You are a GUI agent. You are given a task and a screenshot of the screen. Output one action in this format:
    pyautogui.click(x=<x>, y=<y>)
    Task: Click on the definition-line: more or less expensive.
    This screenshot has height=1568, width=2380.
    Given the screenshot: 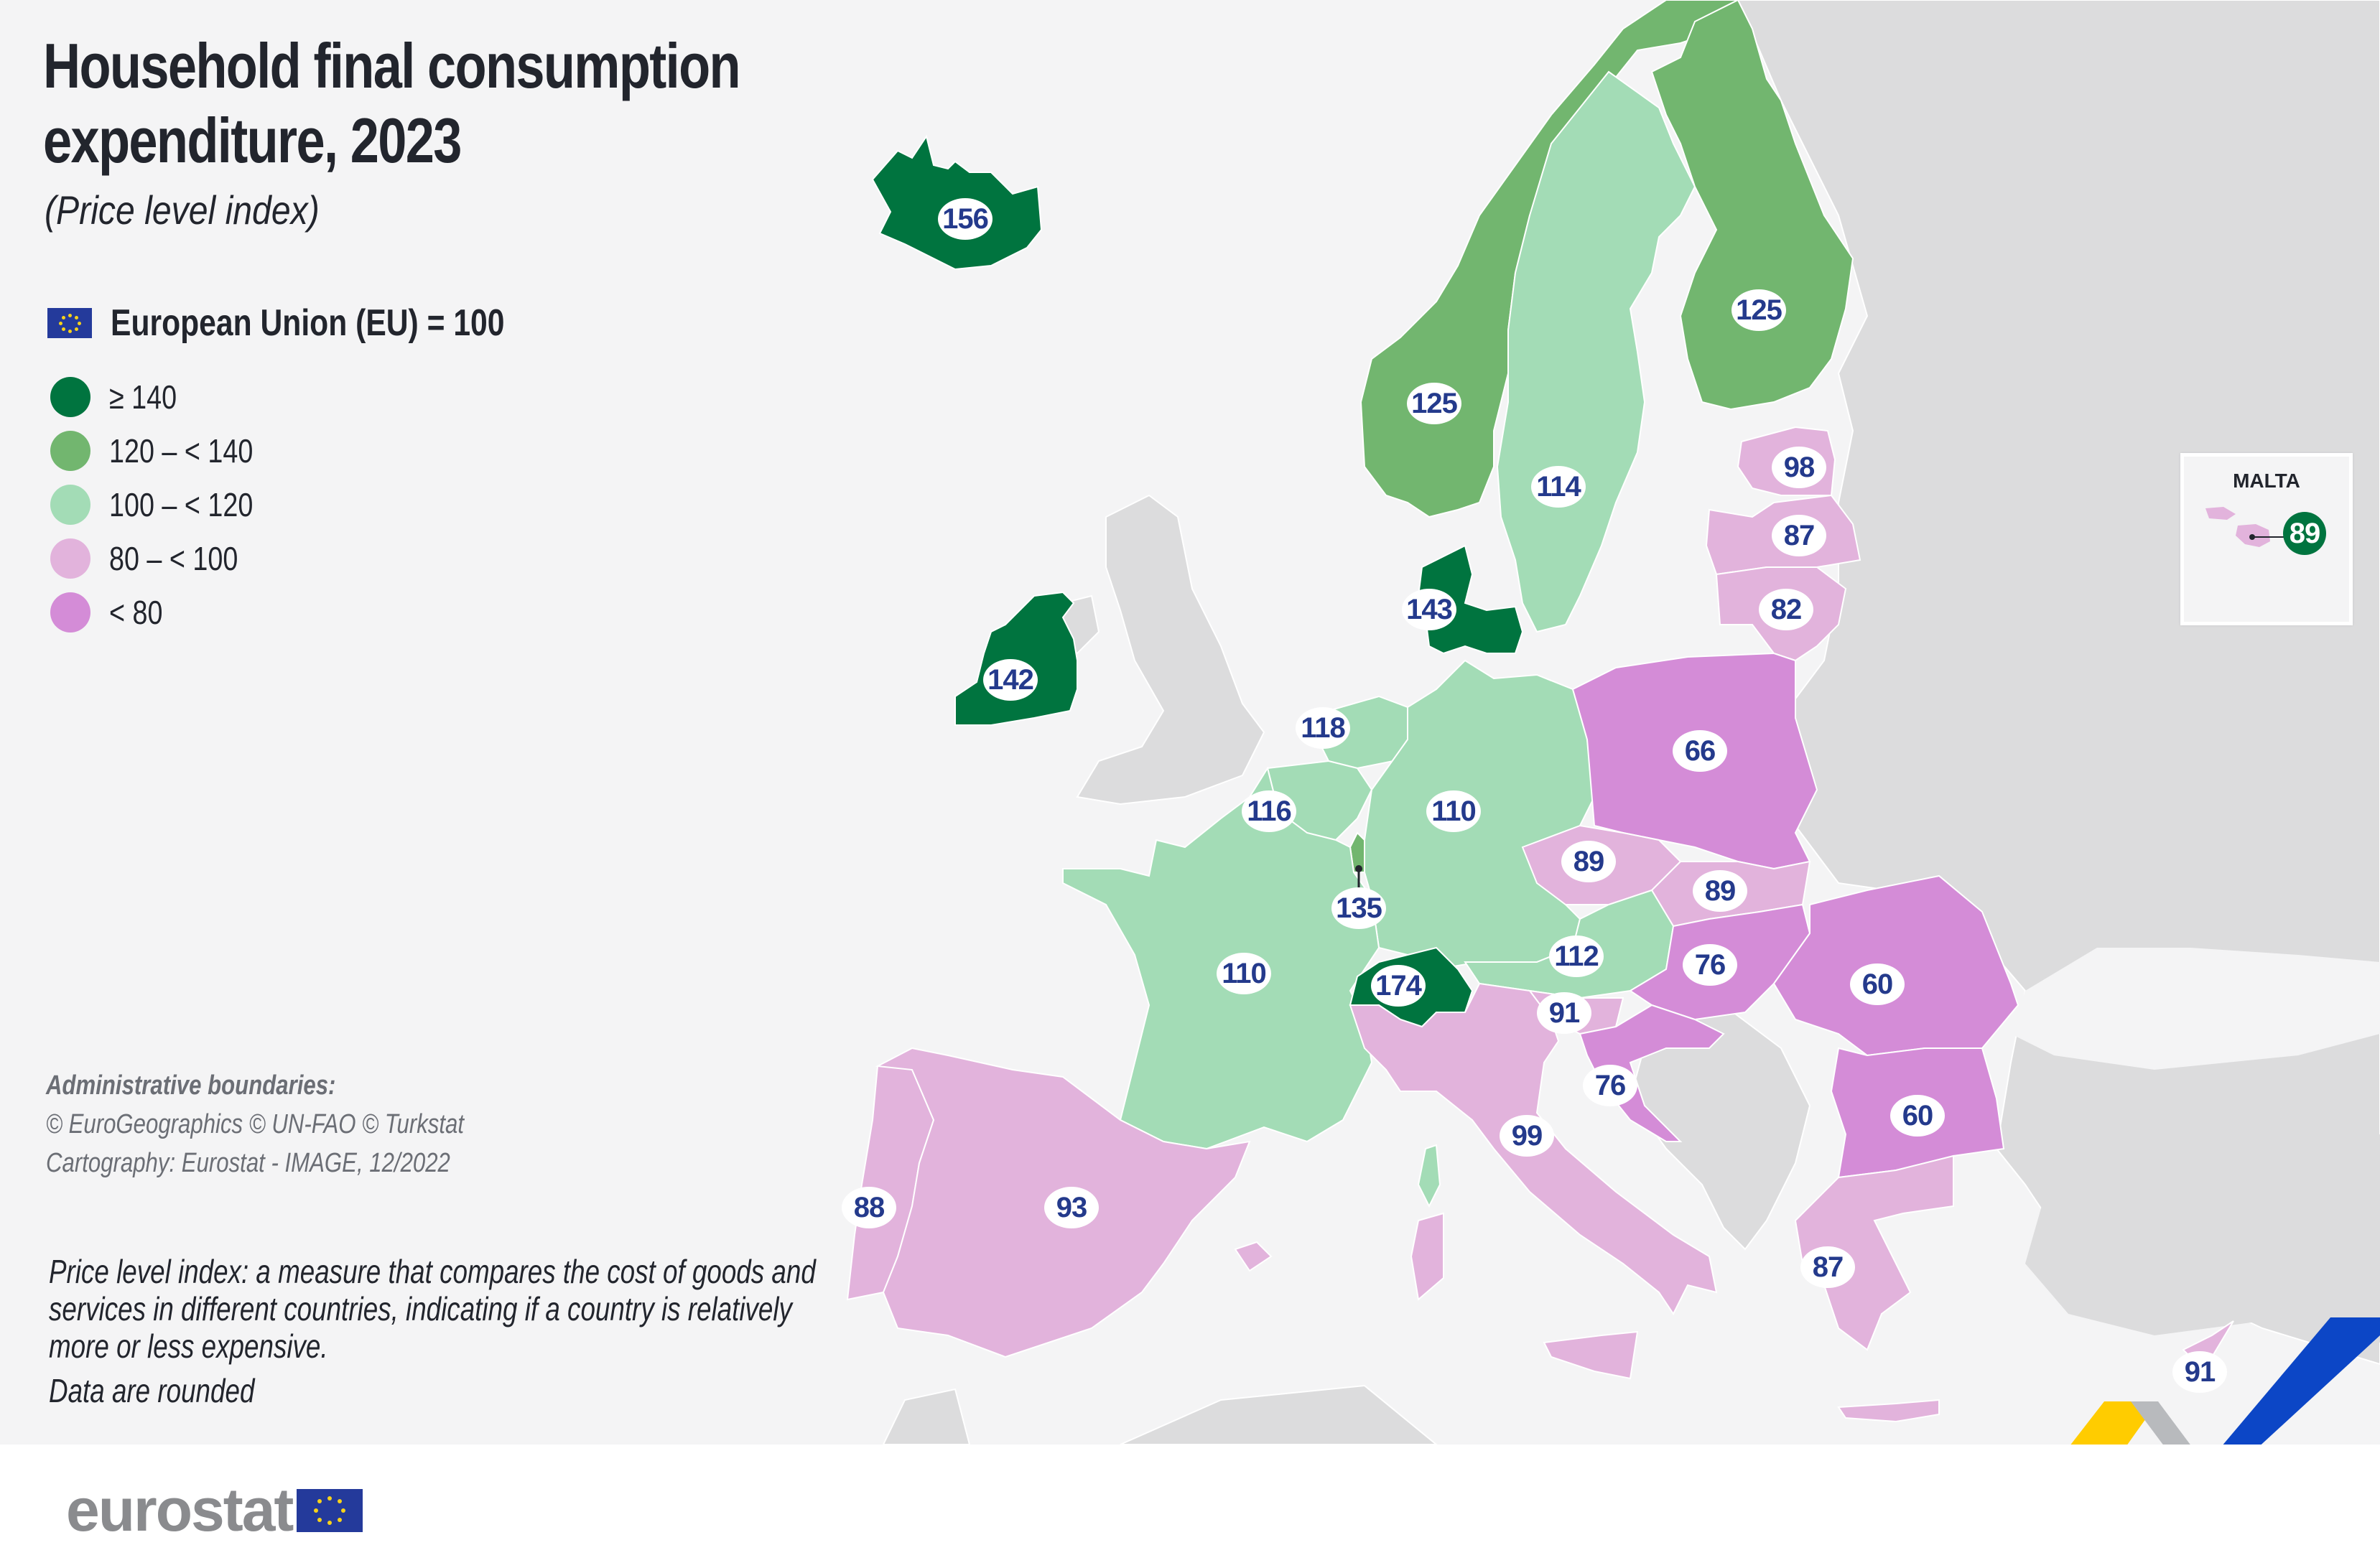 What is the action you would take?
    pyautogui.click(x=188, y=1346)
    